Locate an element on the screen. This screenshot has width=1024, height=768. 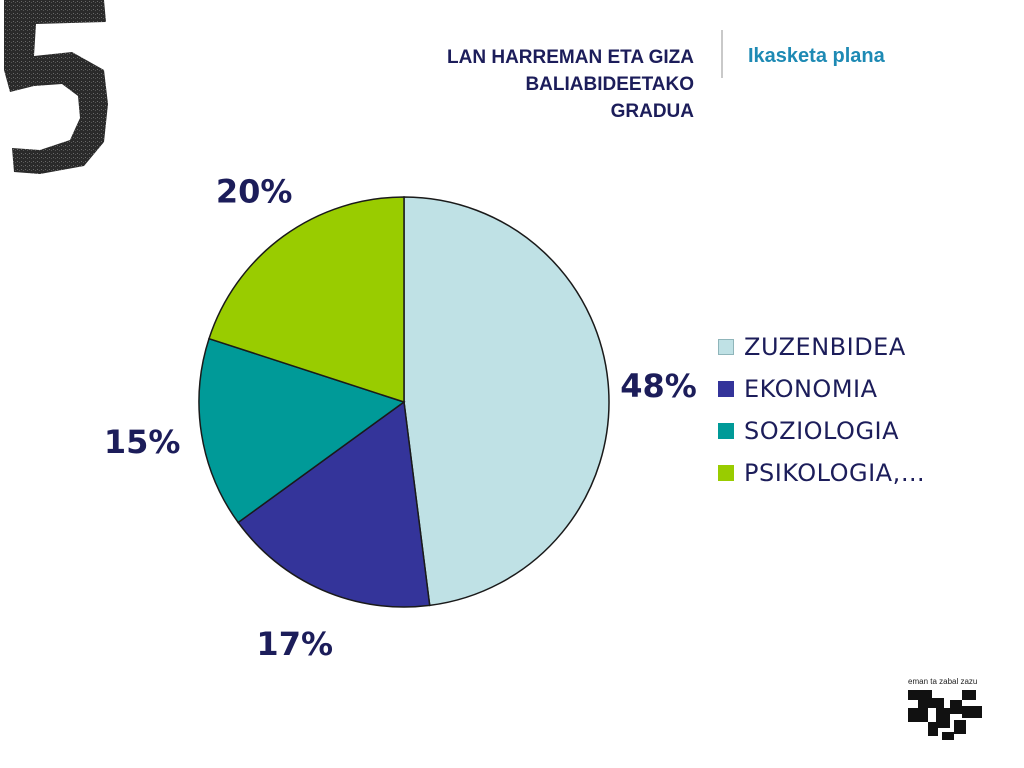
page-title-line-2: BALIABIDEETAKO is located at coordinates (609, 84).